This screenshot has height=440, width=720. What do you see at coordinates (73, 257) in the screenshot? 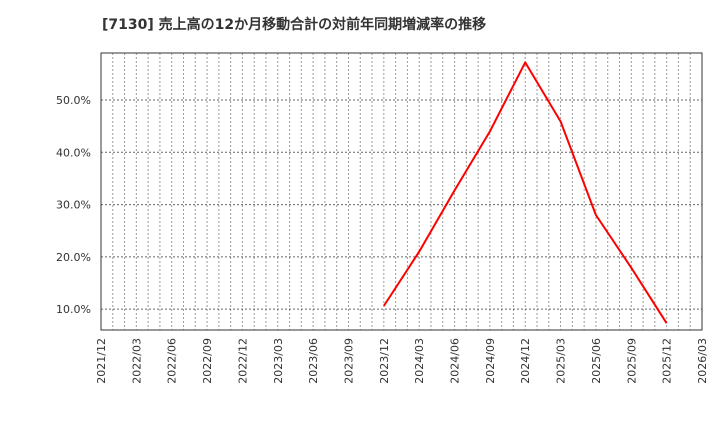
I see `y-tick-label: 20.0%` at bounding box center [73, 257].